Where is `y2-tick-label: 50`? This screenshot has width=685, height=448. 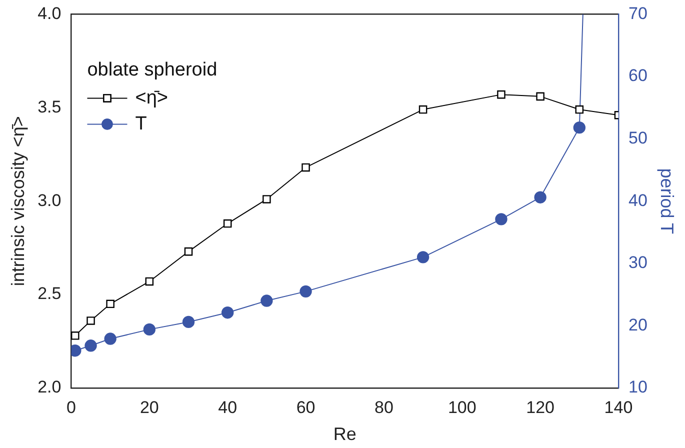
y2-tick-label: 50 is located at coordinates (638, 138).